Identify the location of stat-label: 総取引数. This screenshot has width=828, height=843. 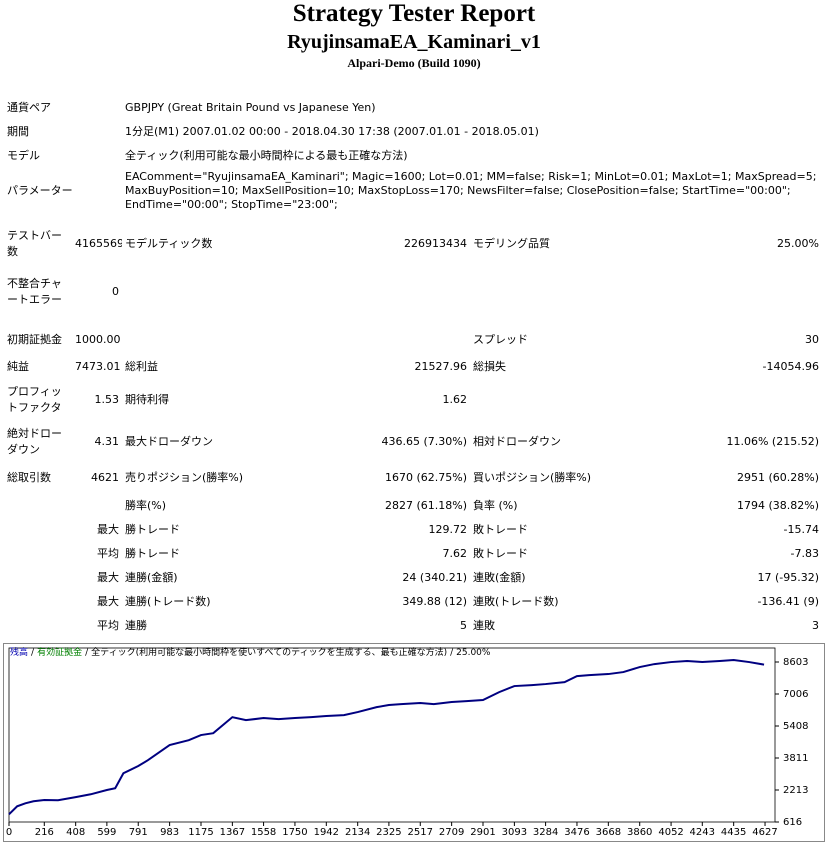
(29, 477).